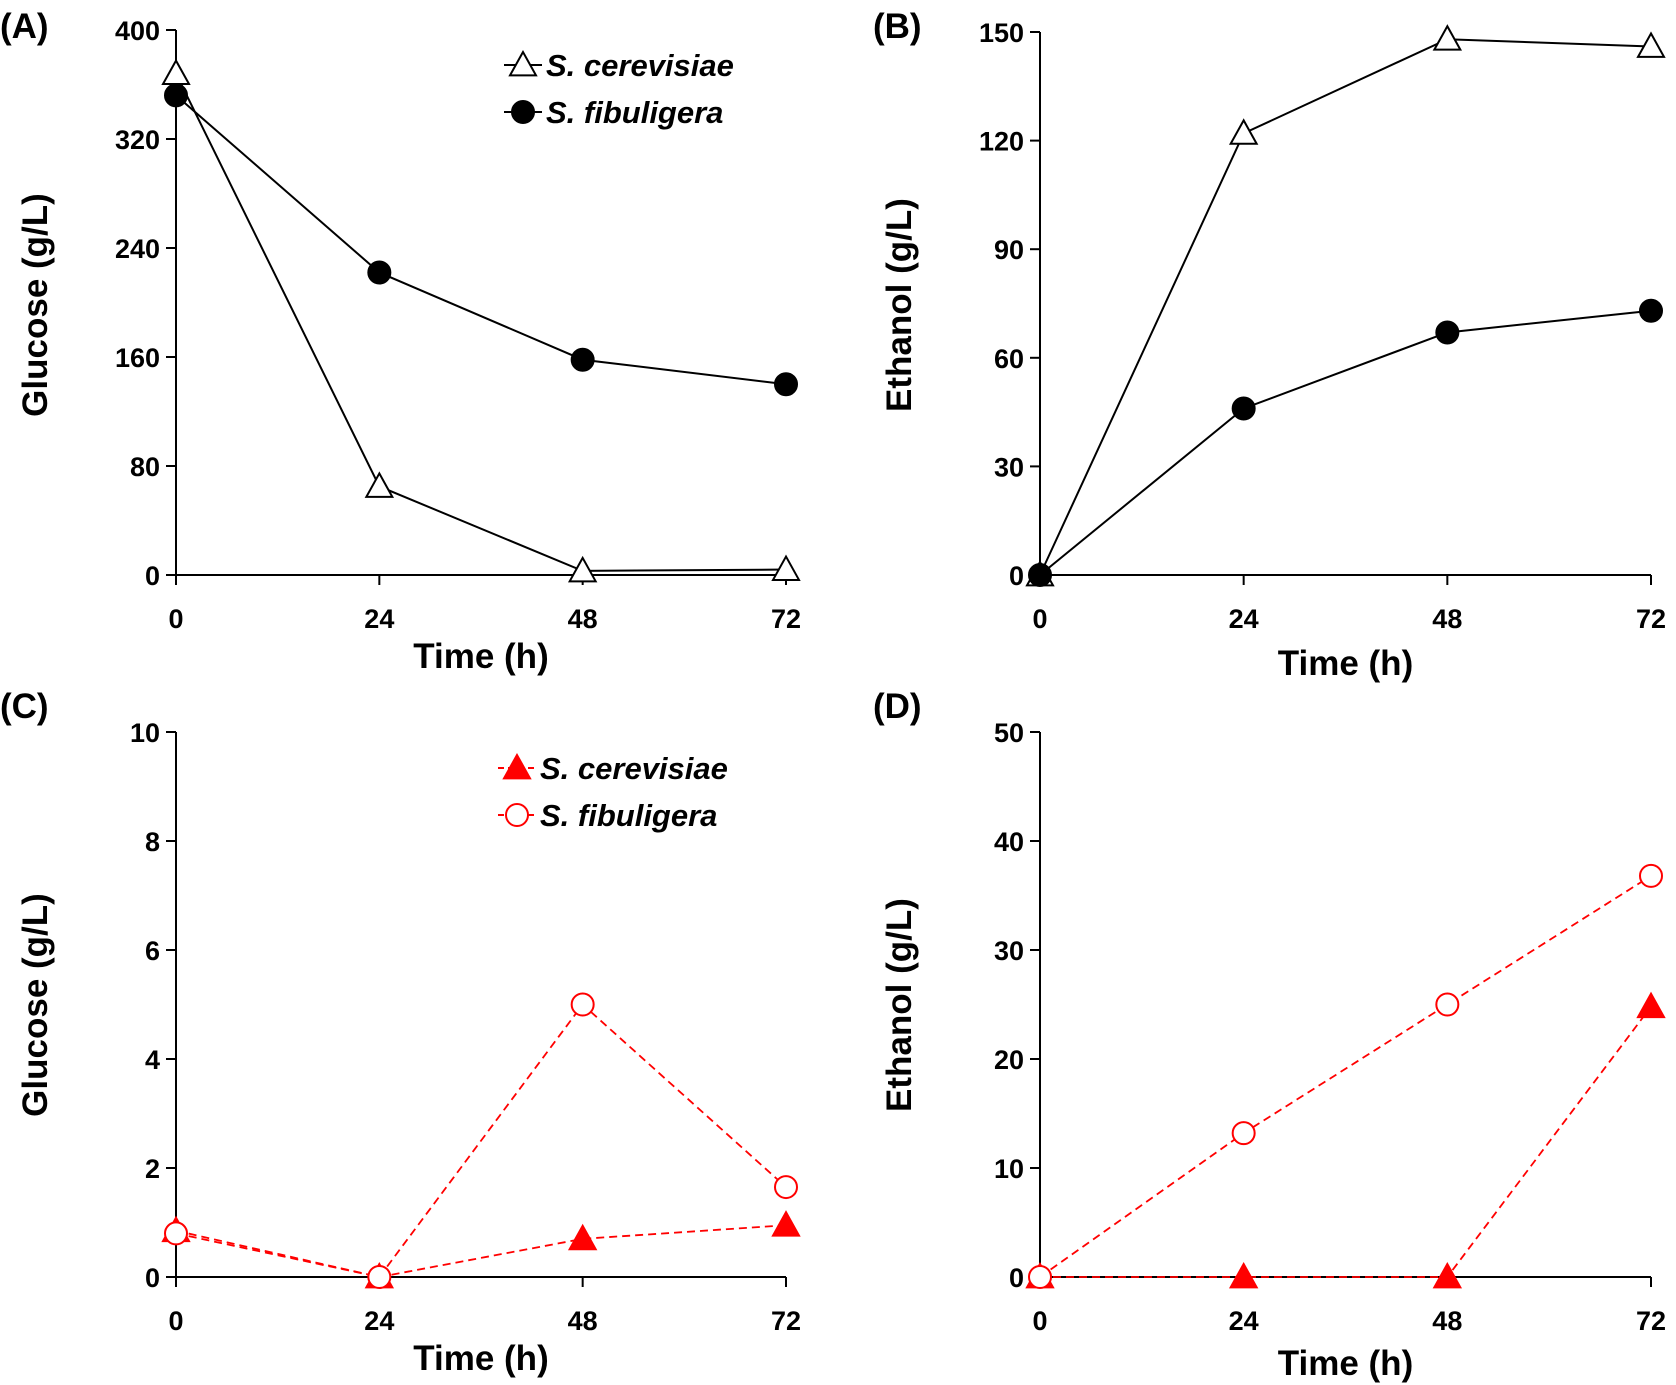 Image resolution: width=1676 pixels, height=1385 pixels. I want to click on panel-b-y-tick-label: 150, so click(1001, 33).